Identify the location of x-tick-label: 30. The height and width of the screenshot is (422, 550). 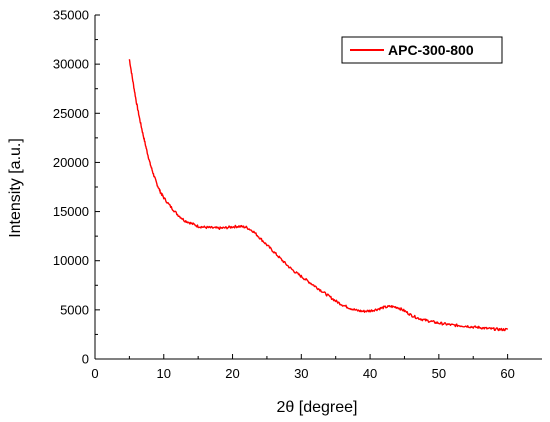
(301, 373).